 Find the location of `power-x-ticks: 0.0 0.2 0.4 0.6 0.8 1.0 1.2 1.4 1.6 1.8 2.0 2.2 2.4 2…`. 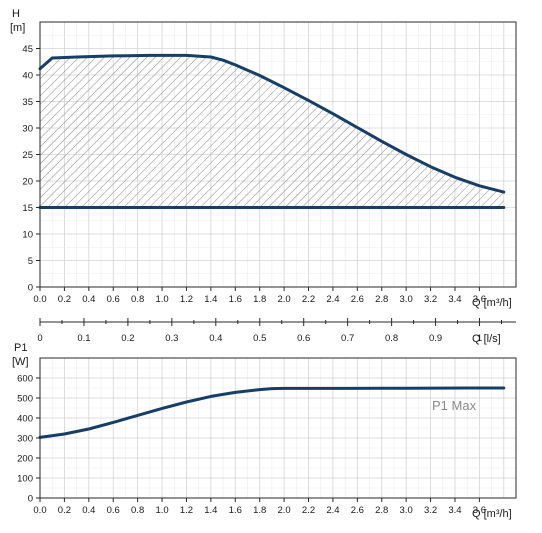

power-x-ticks: 0.0 0.2 0.4 0.6 0.8 1.0 1.2 1.4 1.6 1.8 2.0 2.2 2.4 2… is located at coordinates (259, 507).